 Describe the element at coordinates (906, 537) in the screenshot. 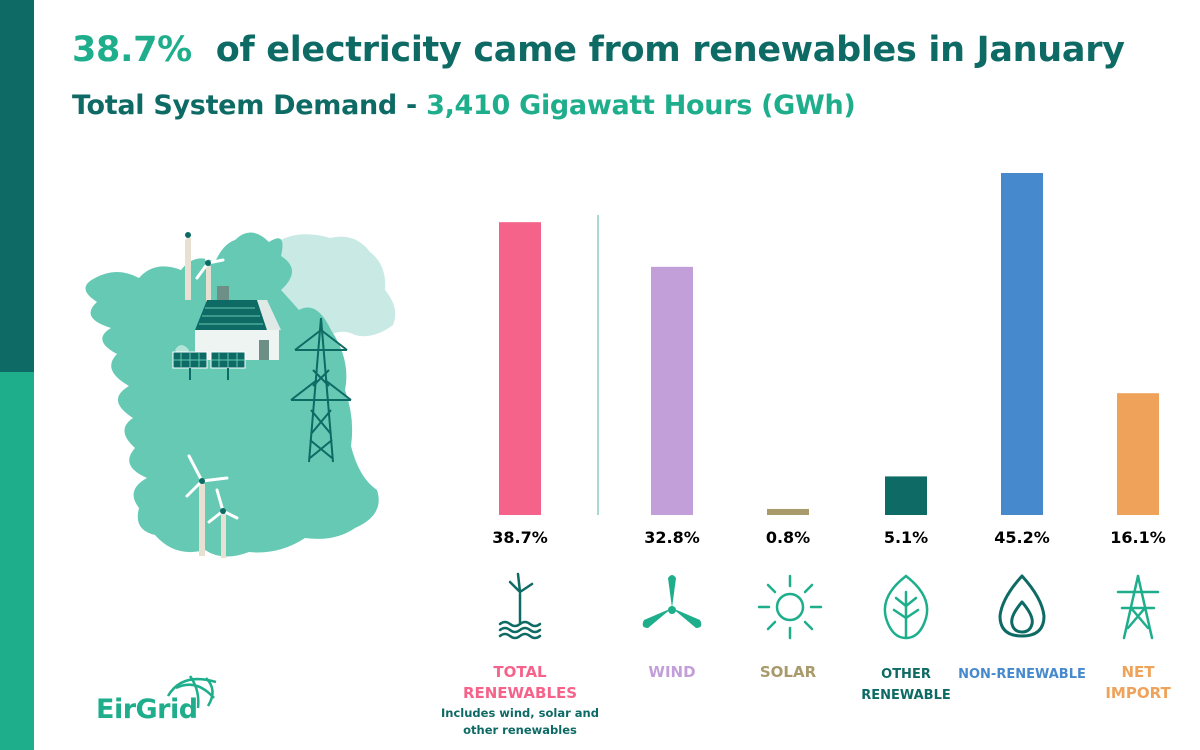

I see `value-label-other-renewable: 5.1%` at that location.